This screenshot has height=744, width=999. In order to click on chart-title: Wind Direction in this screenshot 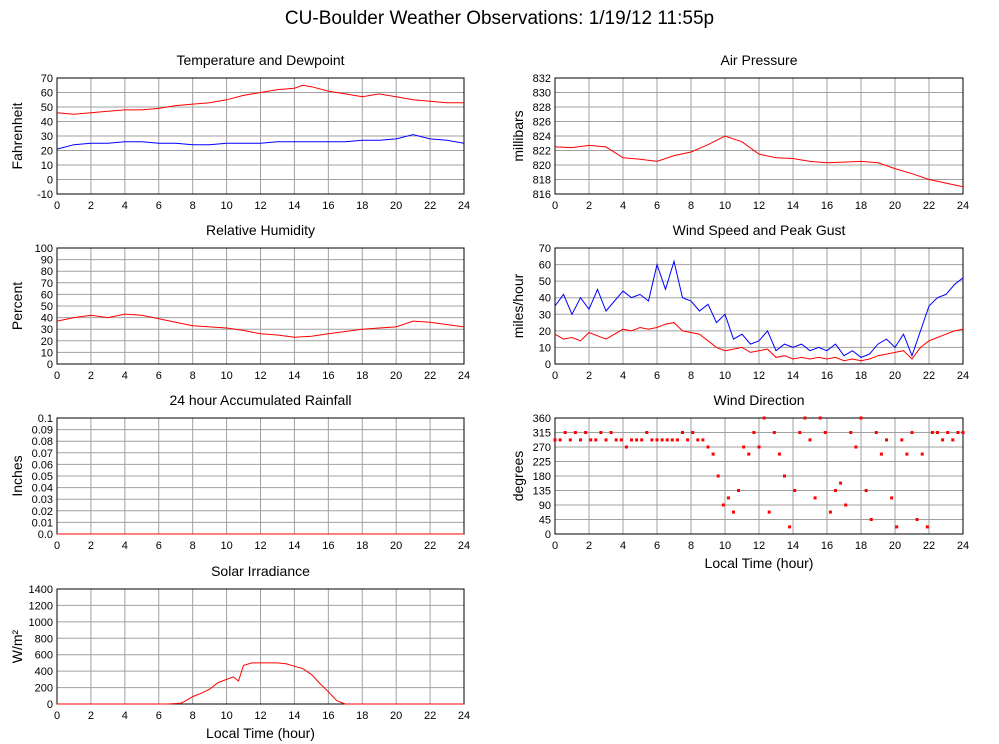, I will do `click(758, 400)`.